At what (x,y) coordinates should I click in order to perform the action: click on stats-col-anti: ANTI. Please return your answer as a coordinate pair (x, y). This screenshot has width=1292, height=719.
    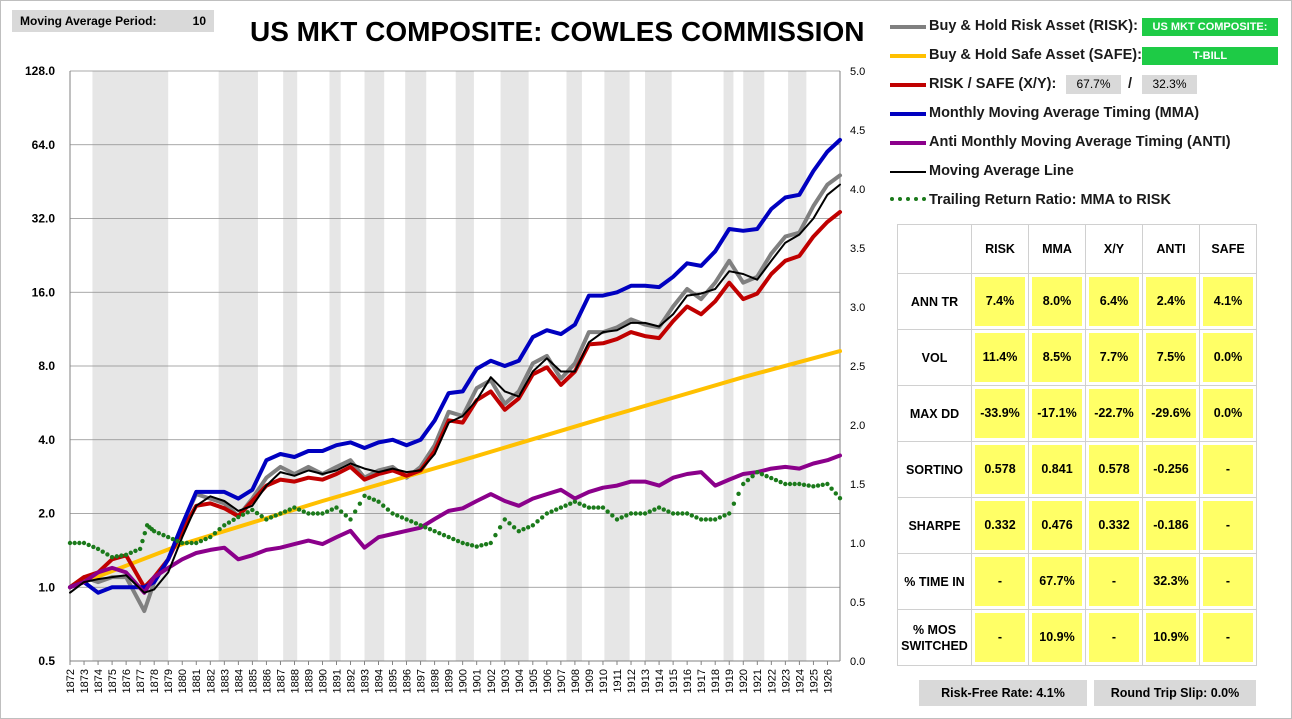
    Looking at the image, I should click on (1171, 249).